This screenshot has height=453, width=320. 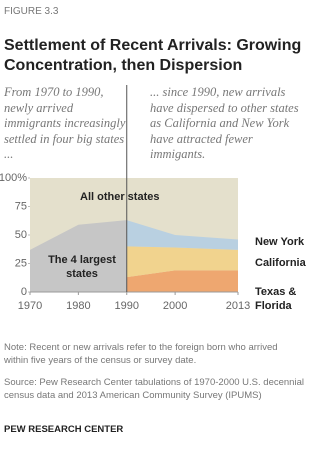 I want to click on series-label: Texas & Florida, so click(x=276, y=299).